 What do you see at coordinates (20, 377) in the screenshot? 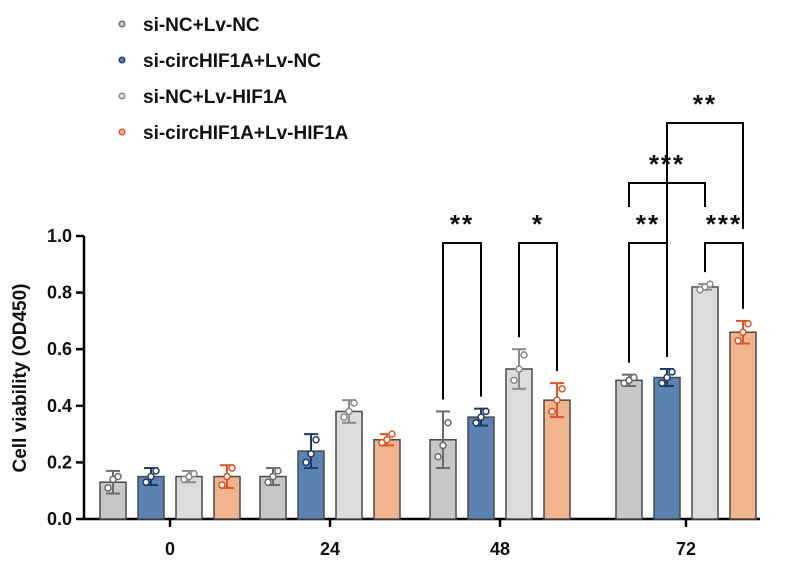
I see `y-axis-label: Cell viability (OD450)` at bounding box center [20, 377].